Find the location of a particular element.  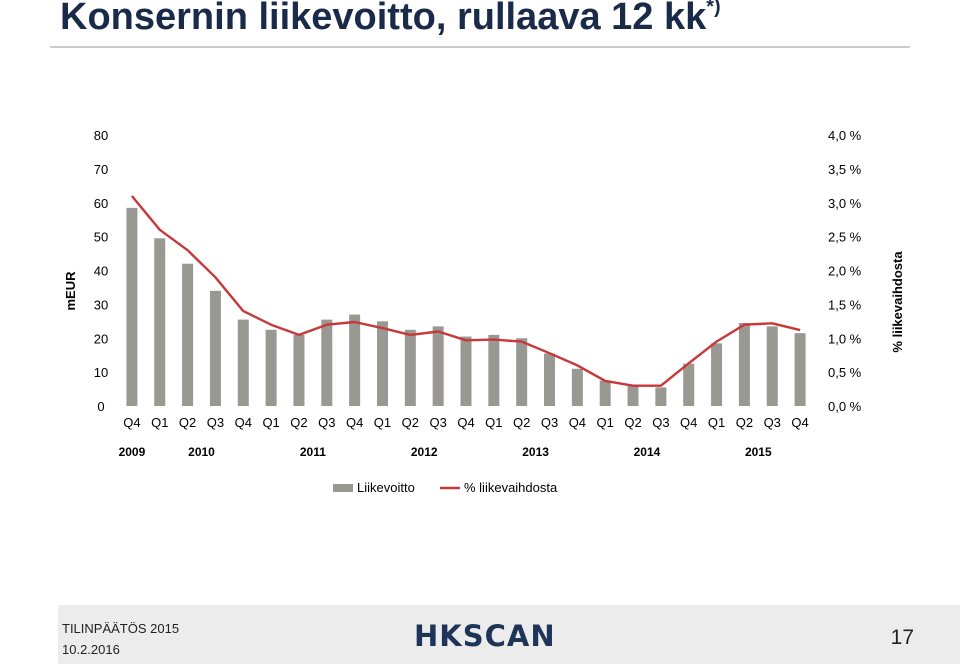

left-tick-label: 0 is located at coordinates (100, 406).